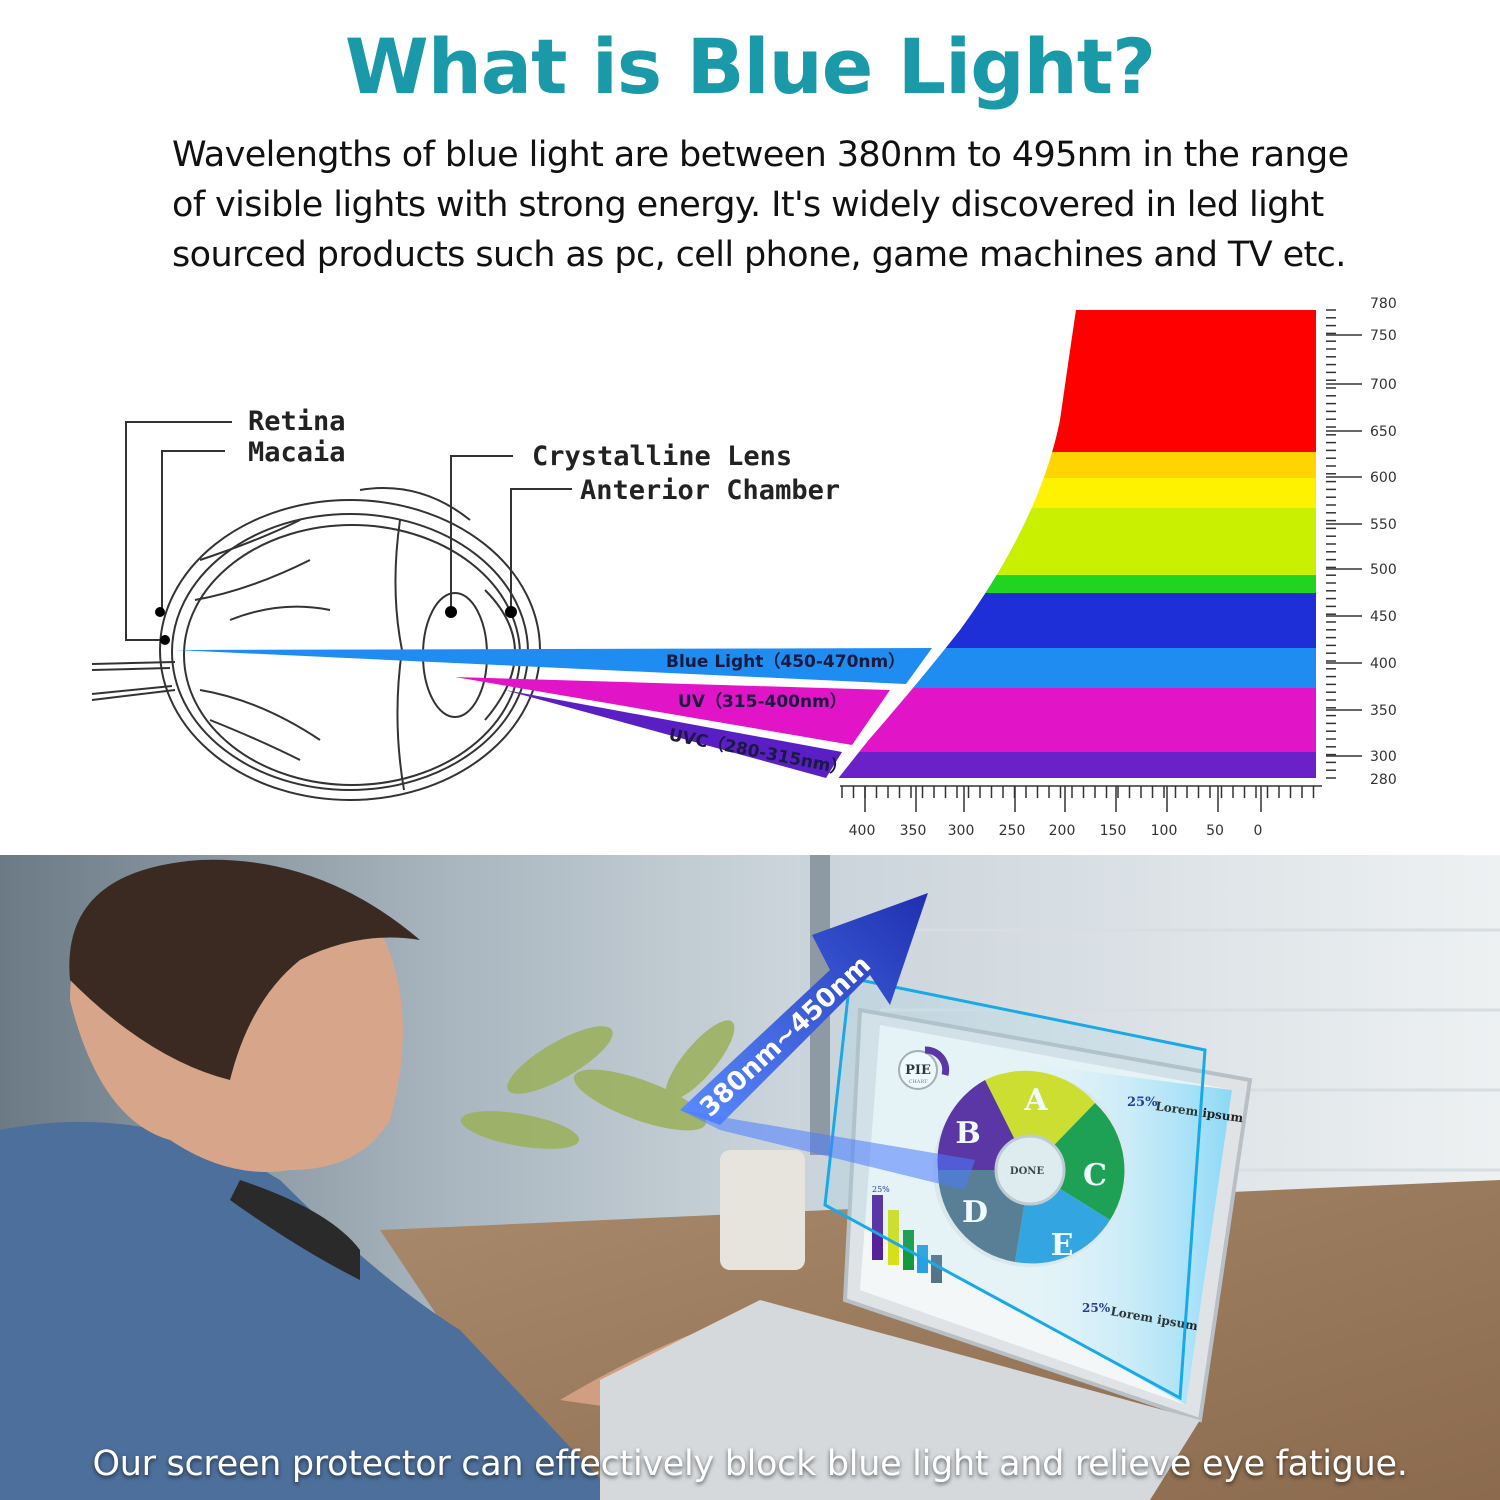  What do you see at coordinates (1383, 336) in the screenshot?
I see `right-axis-label: 750` at bounding box center [1383, 336].